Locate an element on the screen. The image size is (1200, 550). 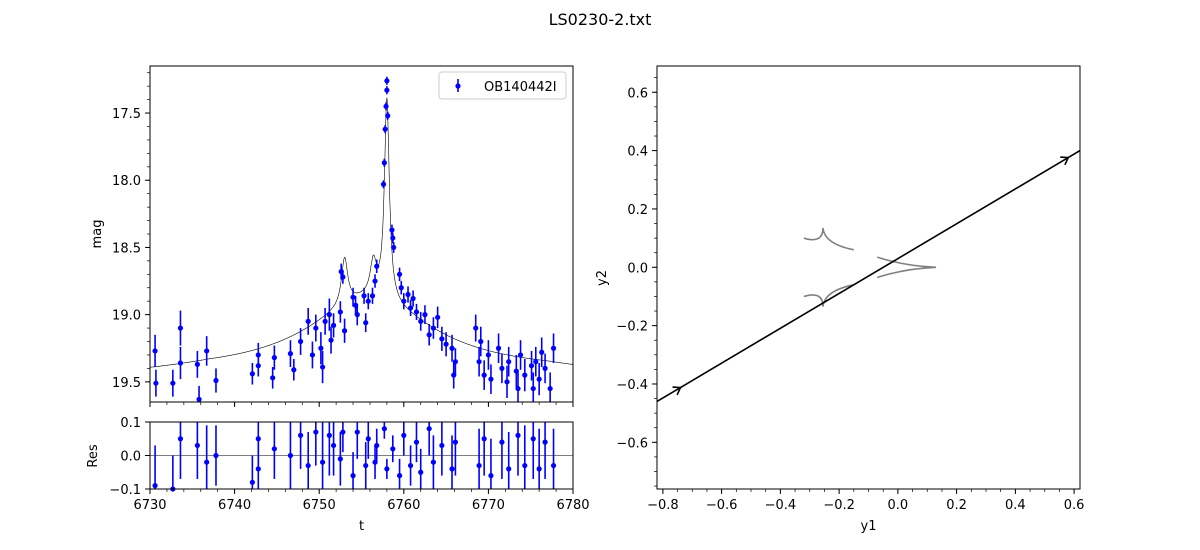
x-axis-label: t is located at coordinates (361, 526).